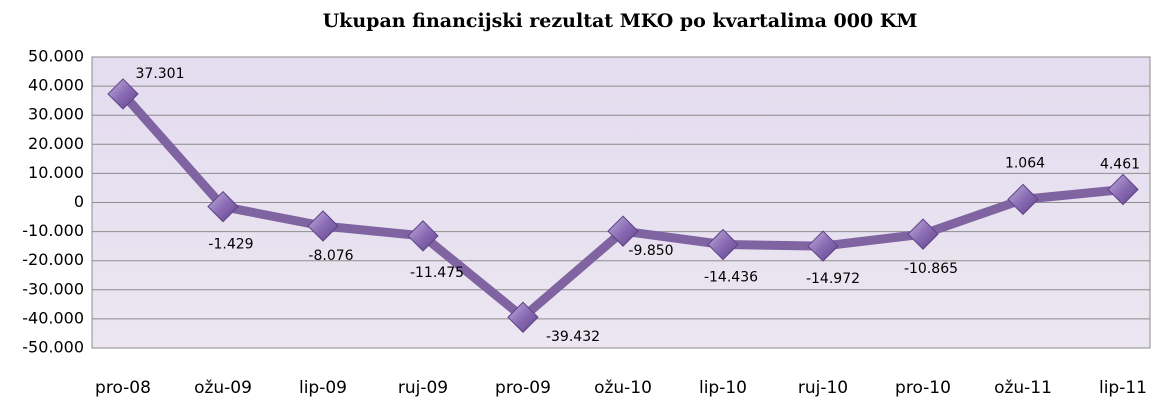 This screenshot has height=401, width=1156. What do you see at coordinates (53, 259) in the screenshot?
I see `y-tick-label: -20.000` at bounding box center [53, 259].